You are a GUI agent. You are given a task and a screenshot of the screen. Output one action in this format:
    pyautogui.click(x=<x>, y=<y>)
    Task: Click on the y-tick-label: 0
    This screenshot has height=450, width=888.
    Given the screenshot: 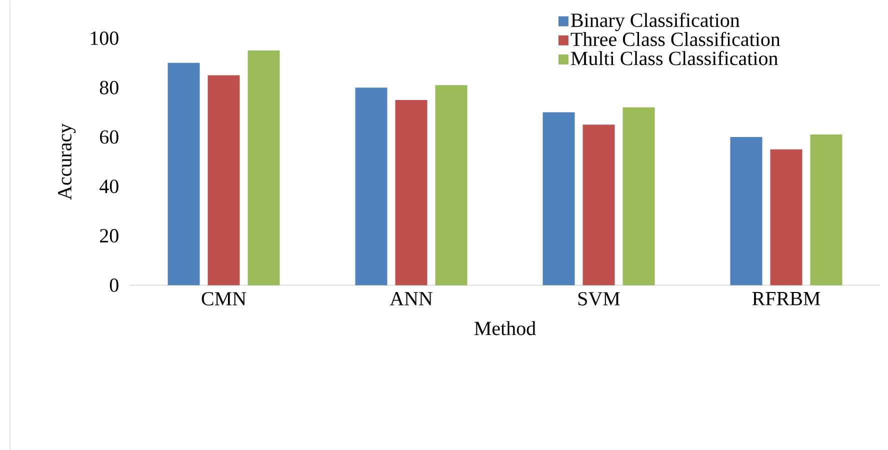 What is the action you would take?
    pyautogui.click(x=114, y=285)
    